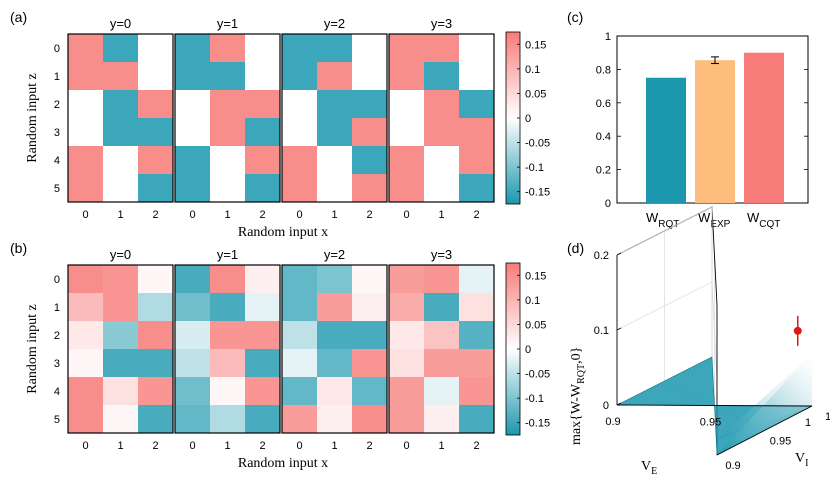 This screenshot has height=483, width=830. I want to click on surface-rise, so click(764, 397).